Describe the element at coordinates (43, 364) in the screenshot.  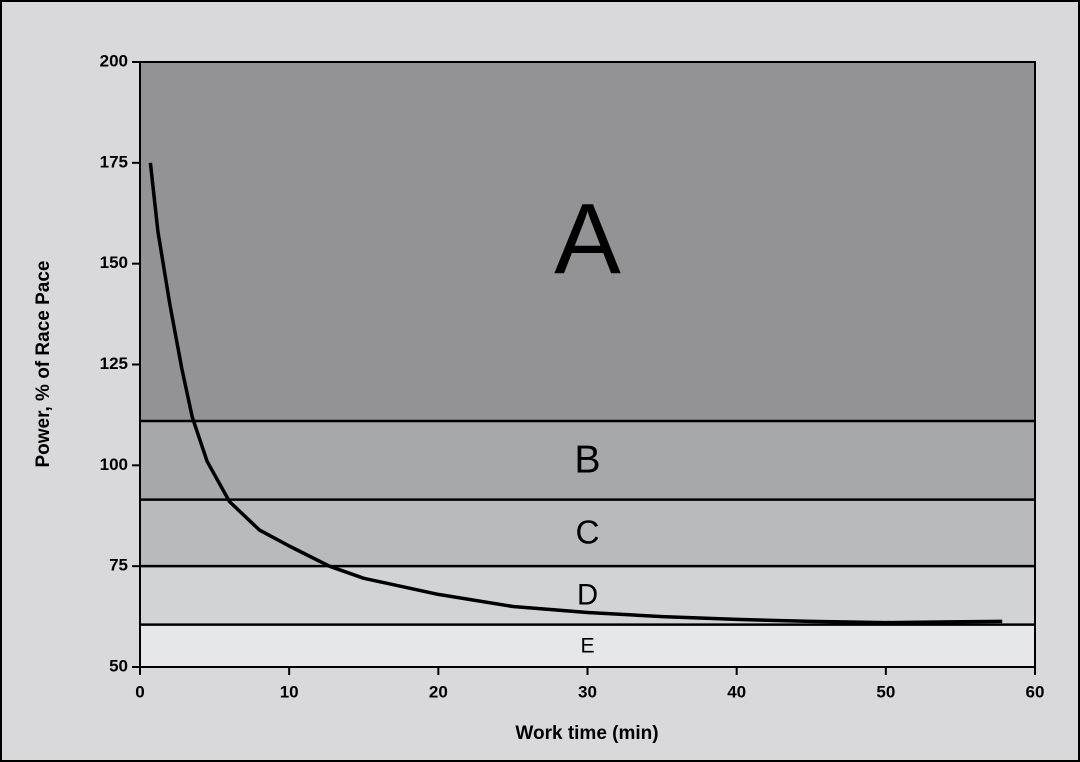
I see `y-axis-label: Power, % of Race Pace` at that location.